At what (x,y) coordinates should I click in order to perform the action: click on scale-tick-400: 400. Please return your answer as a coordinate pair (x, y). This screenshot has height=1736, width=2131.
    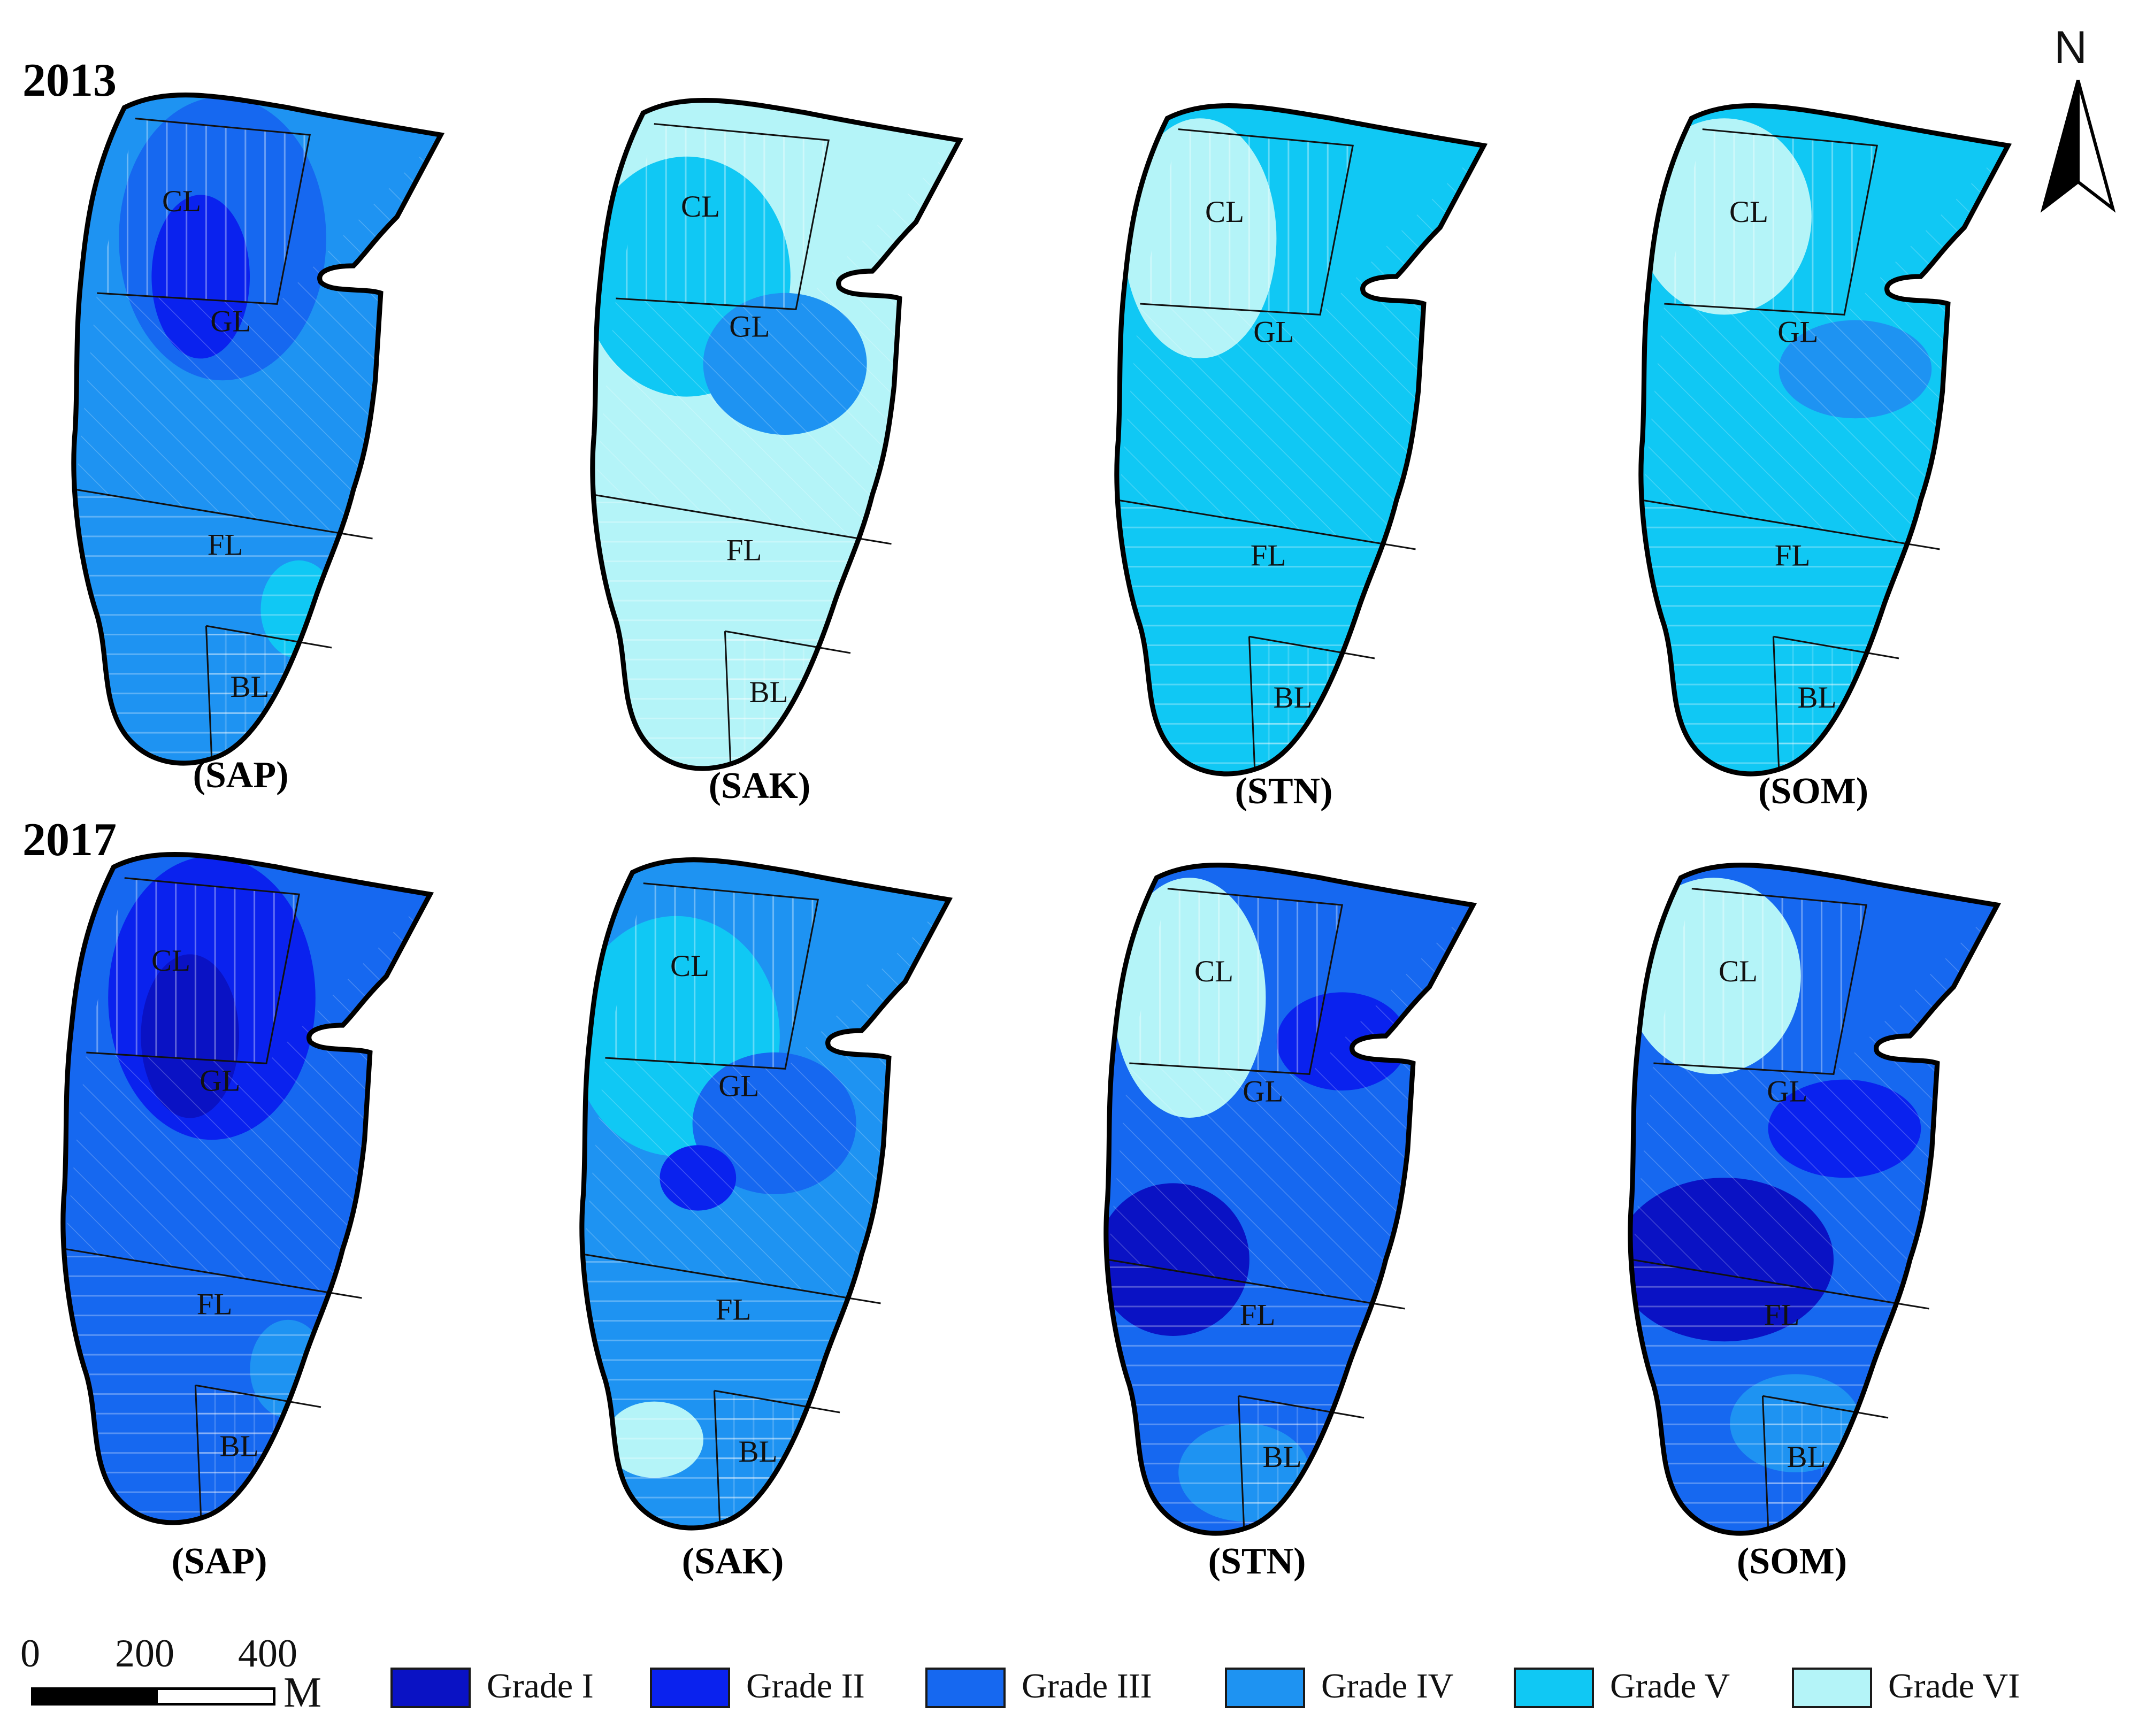
    Looking at the image, I should click on (267, 1654).